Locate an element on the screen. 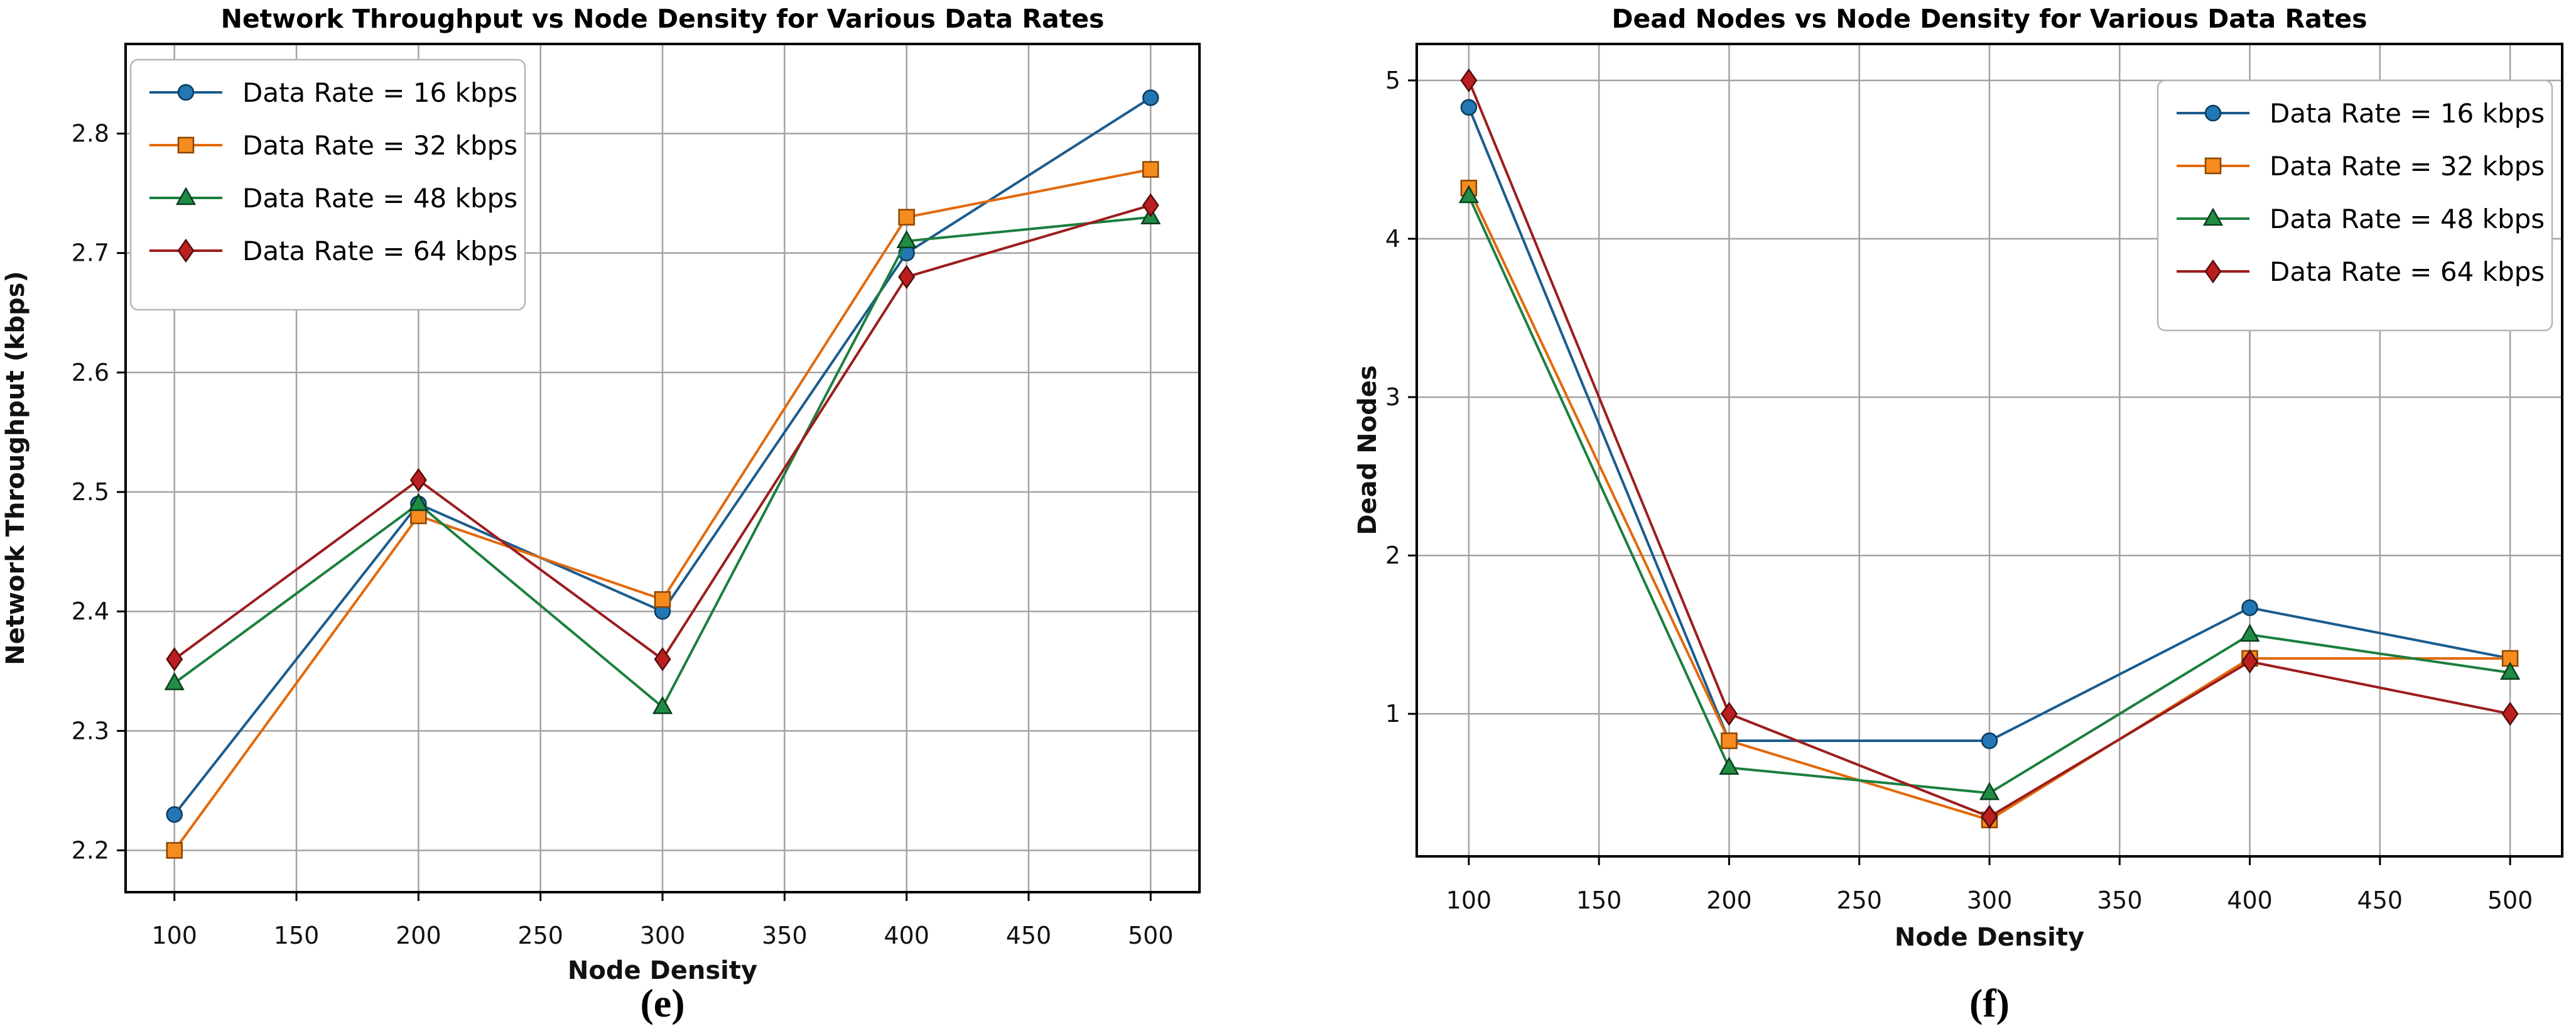 The height and width of the screenshot is (1026, 2576). y-tick-label: 2.3 is located at coordinates (91, 731).